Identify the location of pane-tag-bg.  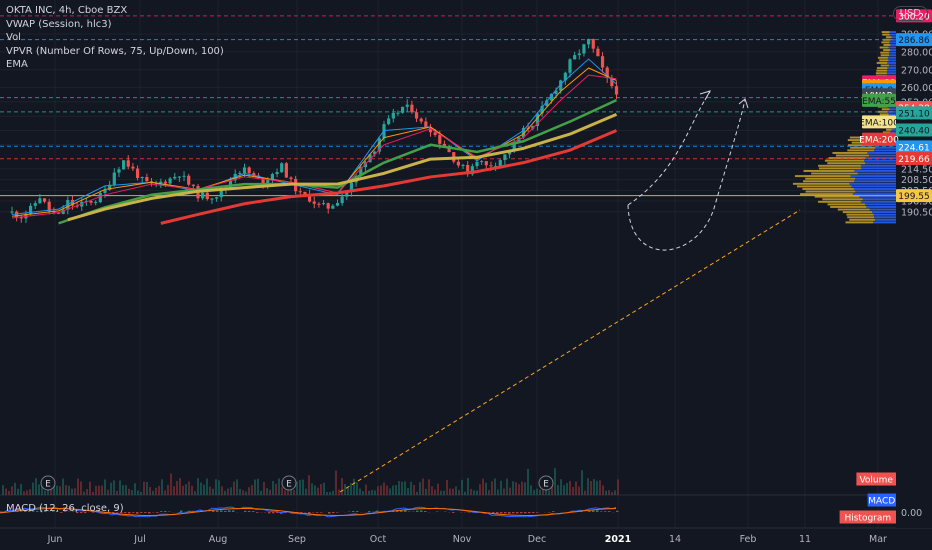
(881, 500).